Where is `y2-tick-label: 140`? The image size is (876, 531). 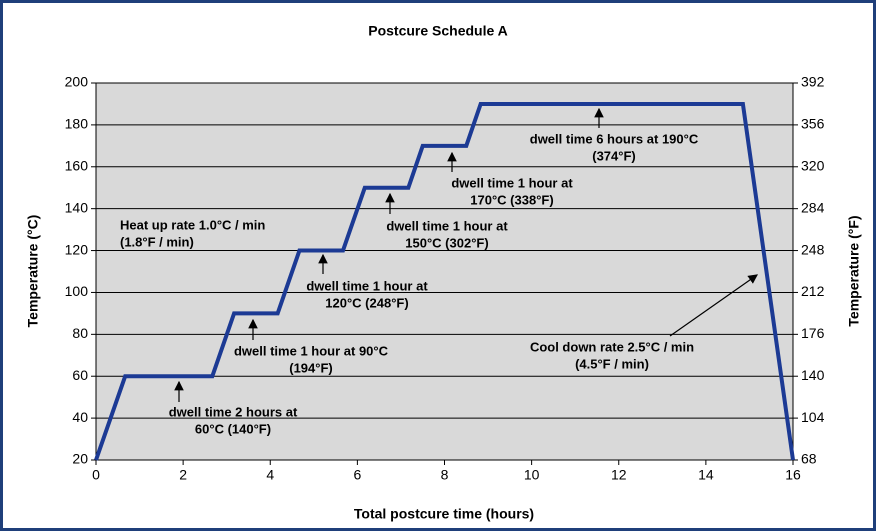
y2-tick-label: 140 is located at coordinates (813, 375).